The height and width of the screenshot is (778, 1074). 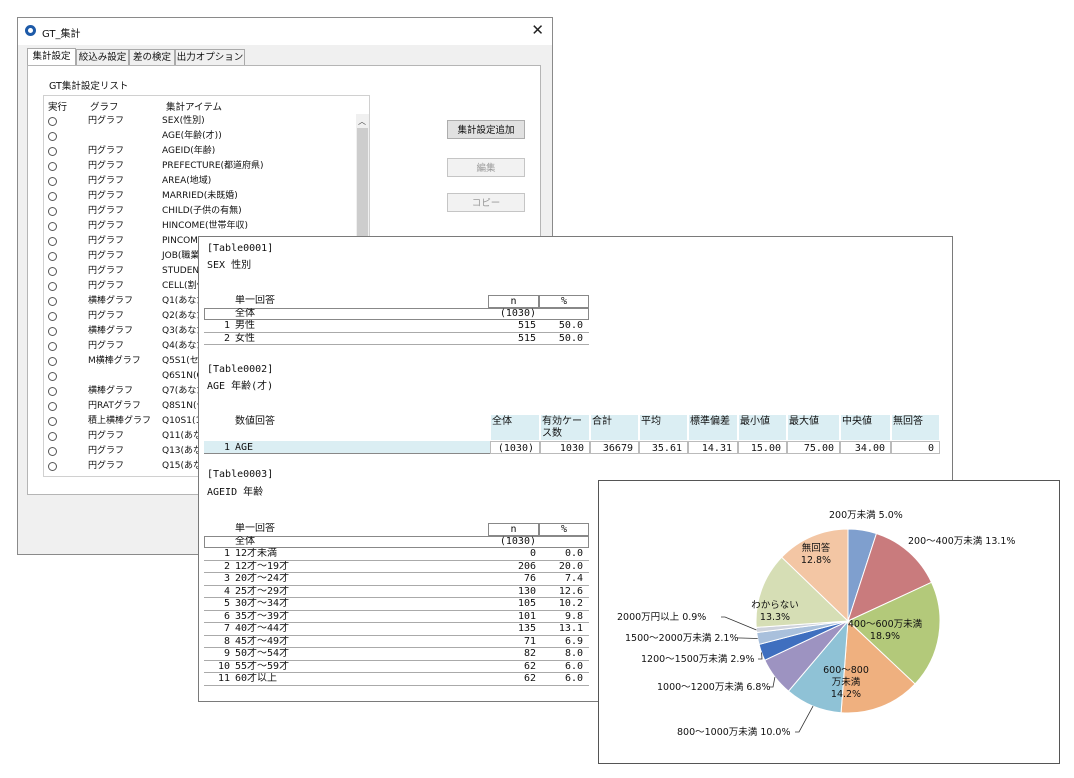 I want to click on list-item: Q6S1N(C, so click(x=199, y=376).